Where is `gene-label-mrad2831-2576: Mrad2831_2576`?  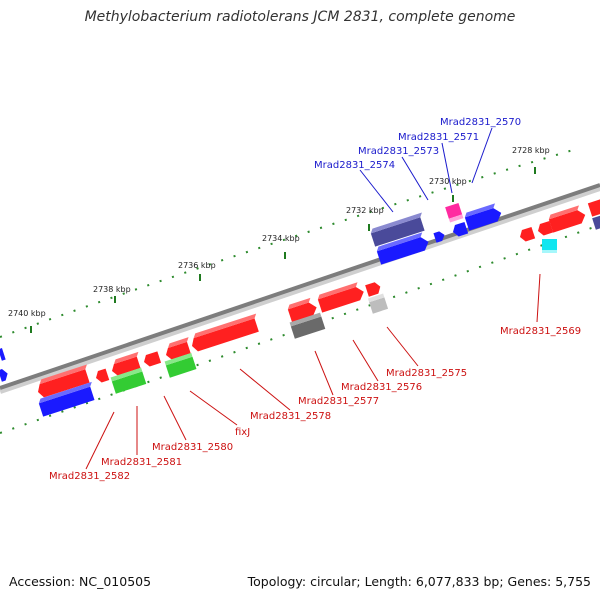 gene-label-mrad2831-2576: Mrad2831_2576 is located at coordinates (381, 387).